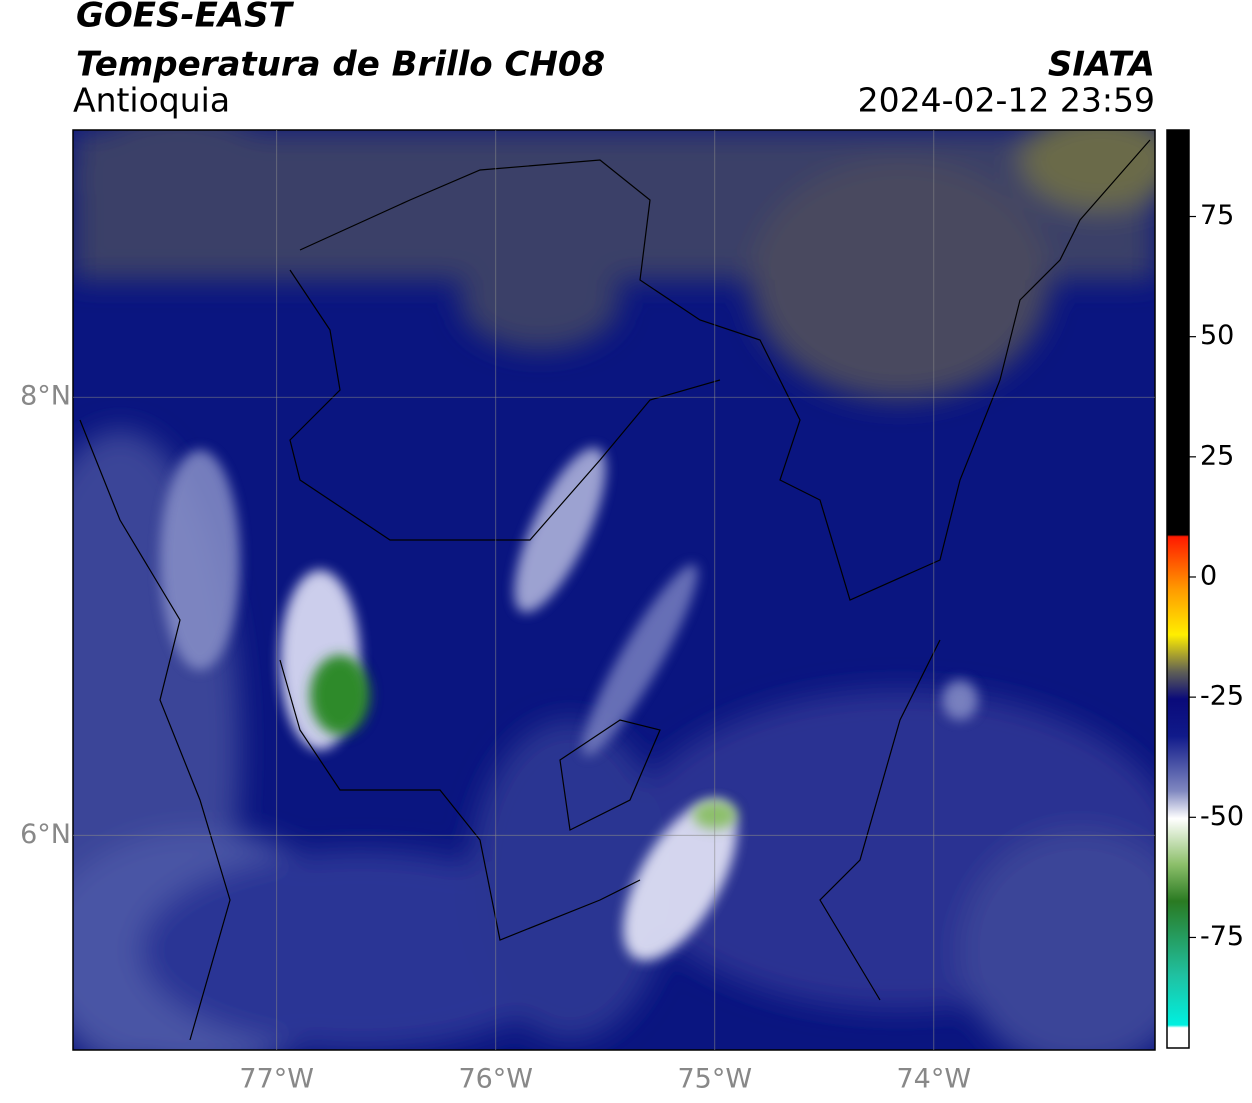 Image resolution: width=1252 pixels, height=1103 pixels. What do you see at coordinates (185, 18) in the screenshot?
I see `satellite-title: GOES-EAST` at bounding box center [185, 18].